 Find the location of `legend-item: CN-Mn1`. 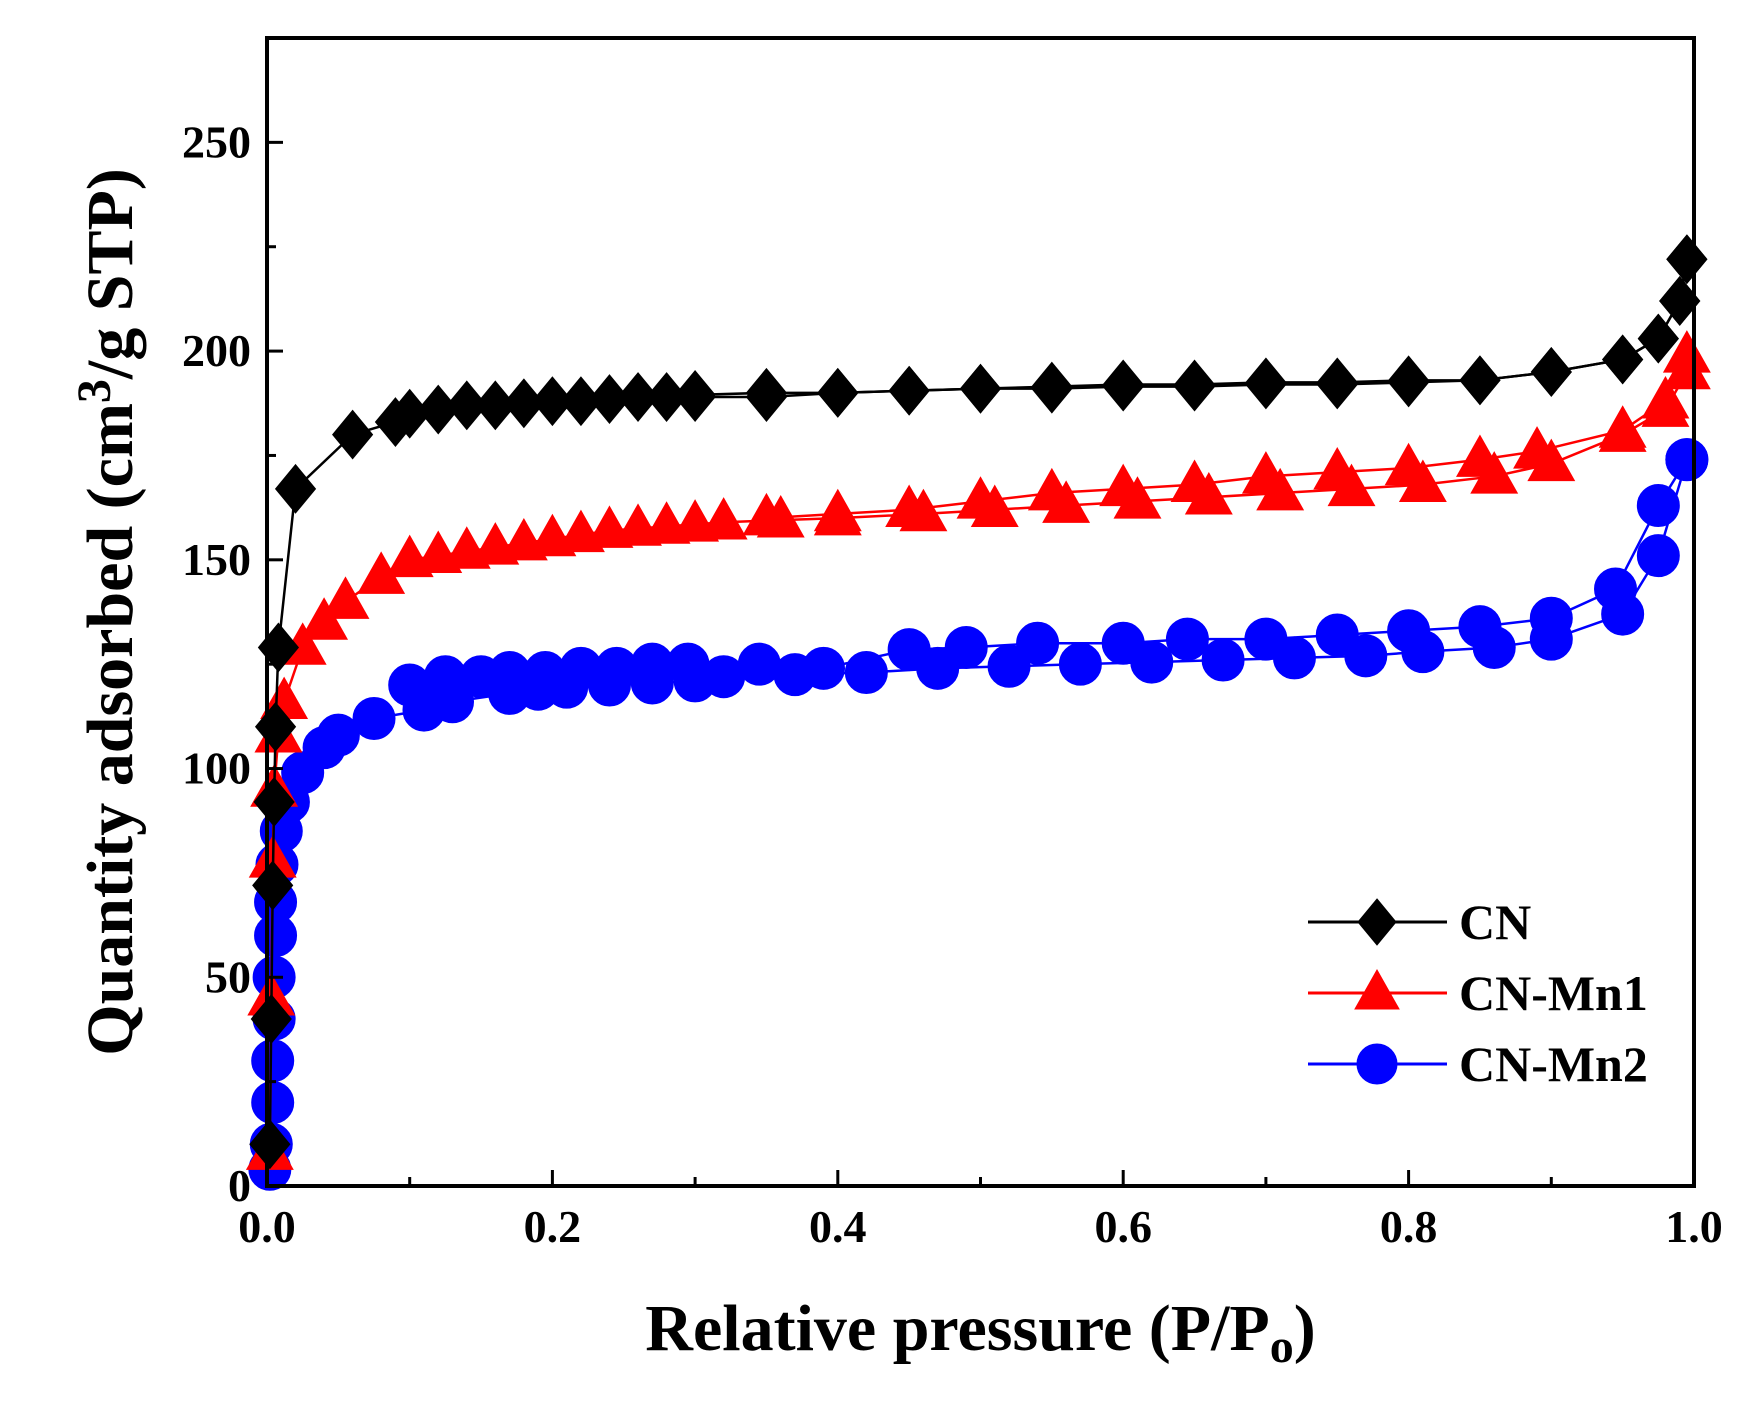

legend-item: CN-Mn1 is located at coordinates (1478, 993).